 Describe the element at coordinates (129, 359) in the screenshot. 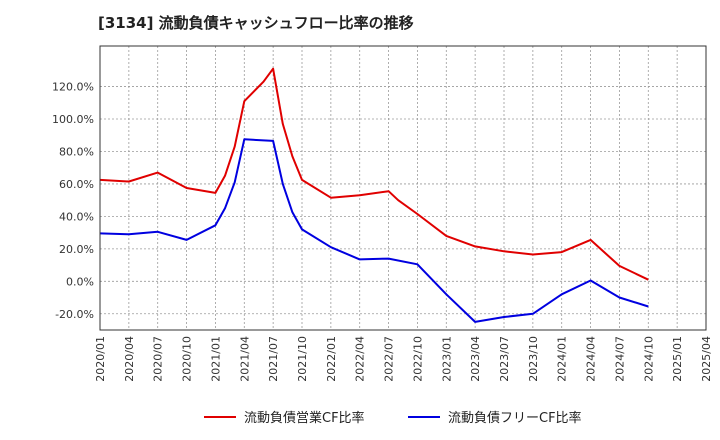

I see `x-tick-label: 2020/04` at that location.